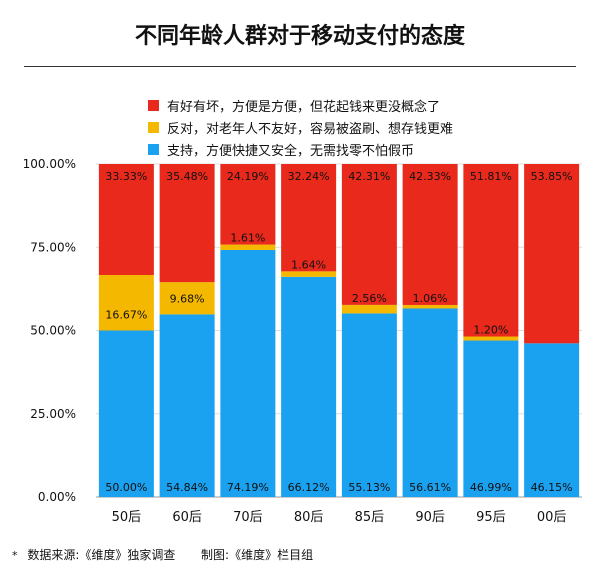 The image size is (600, 583). Describe the element at coordinates (369, 487) in the screenshot. I see `data-label-support: 55.13%` at that location.